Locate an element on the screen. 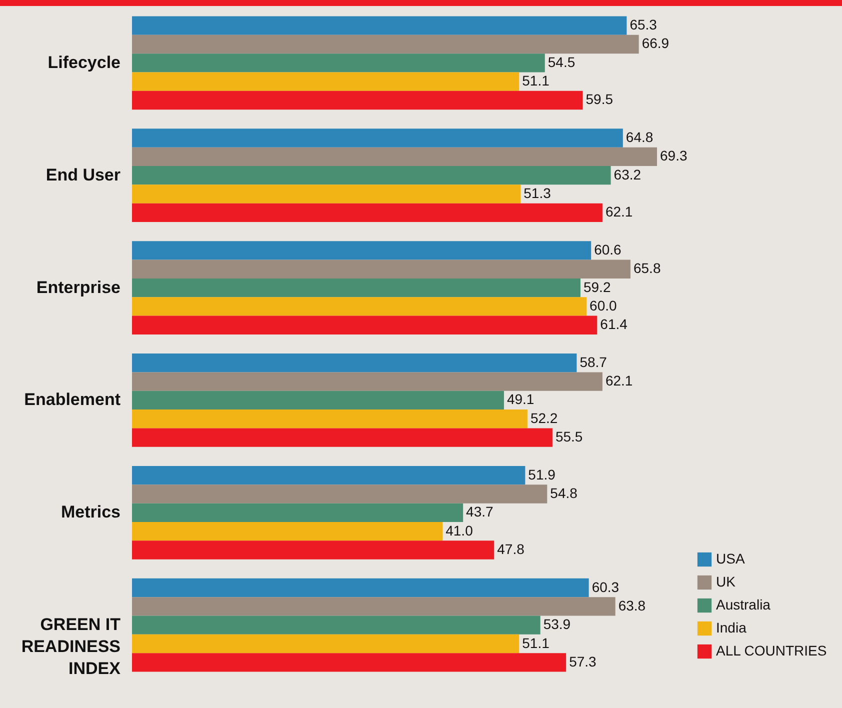 This screenshot has width=842, height=708. data-label: 51.9 is located at coordinates (542, 474).